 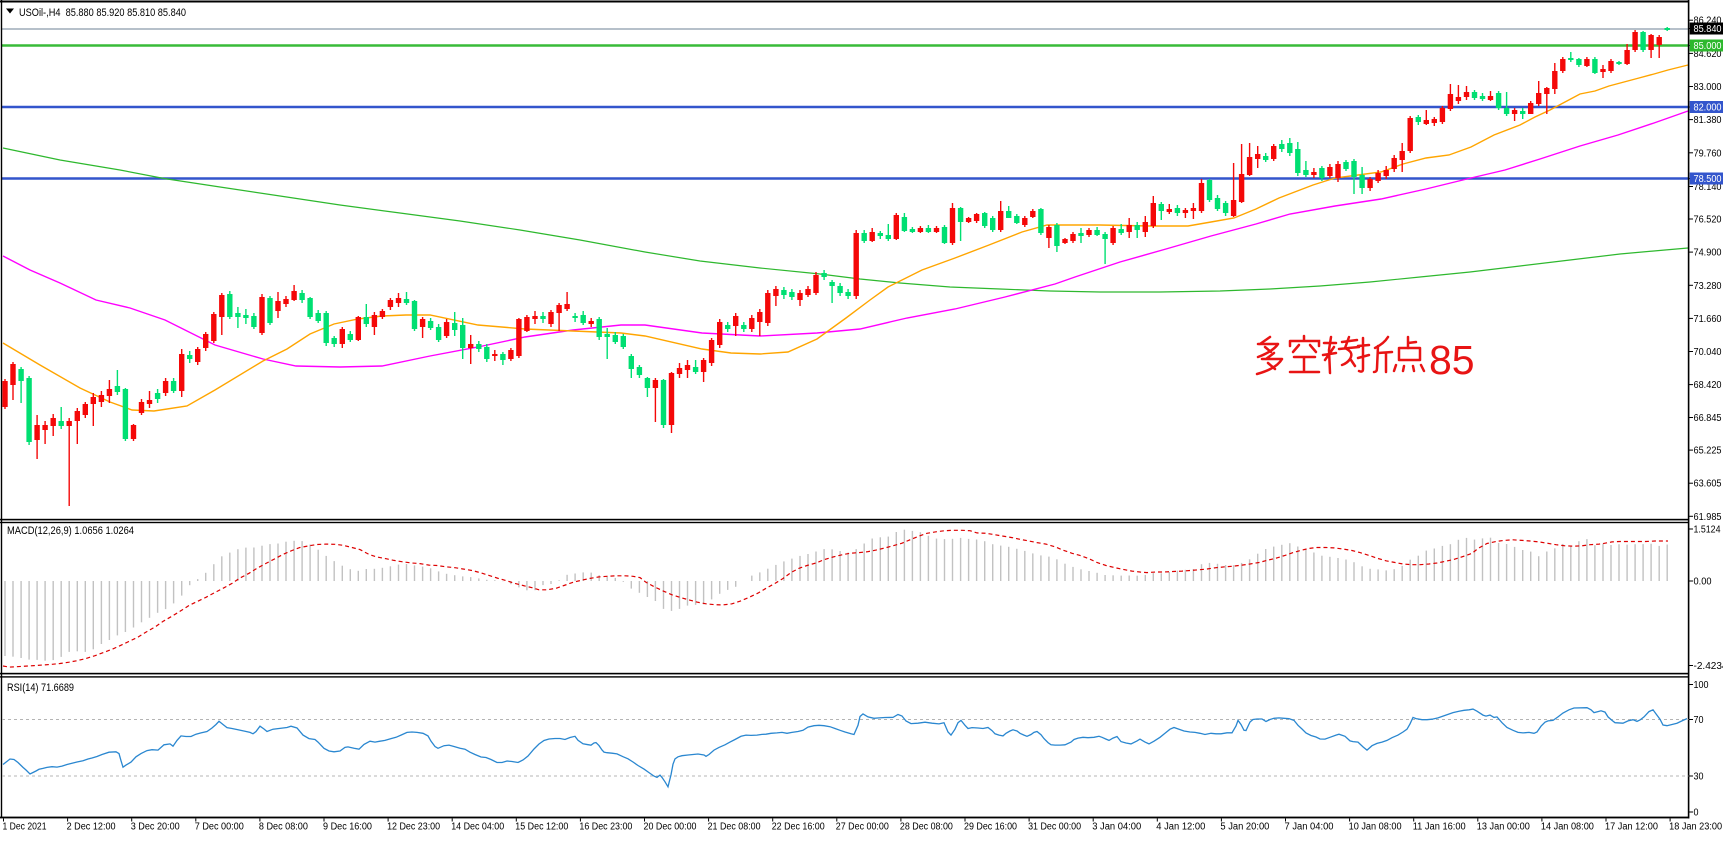 I want to click on svg-text: 20 Dec 00:00, so click(x=670, y=827).